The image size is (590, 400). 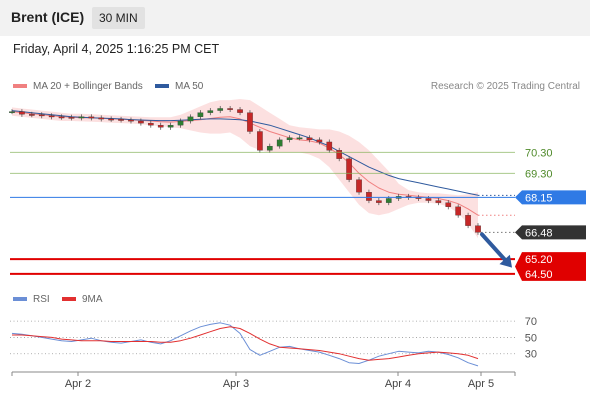 What do you see at coordinates (539, 153) in the screenshot?
I see `resistance-label: 70.30` at bounding box center [539, 153].